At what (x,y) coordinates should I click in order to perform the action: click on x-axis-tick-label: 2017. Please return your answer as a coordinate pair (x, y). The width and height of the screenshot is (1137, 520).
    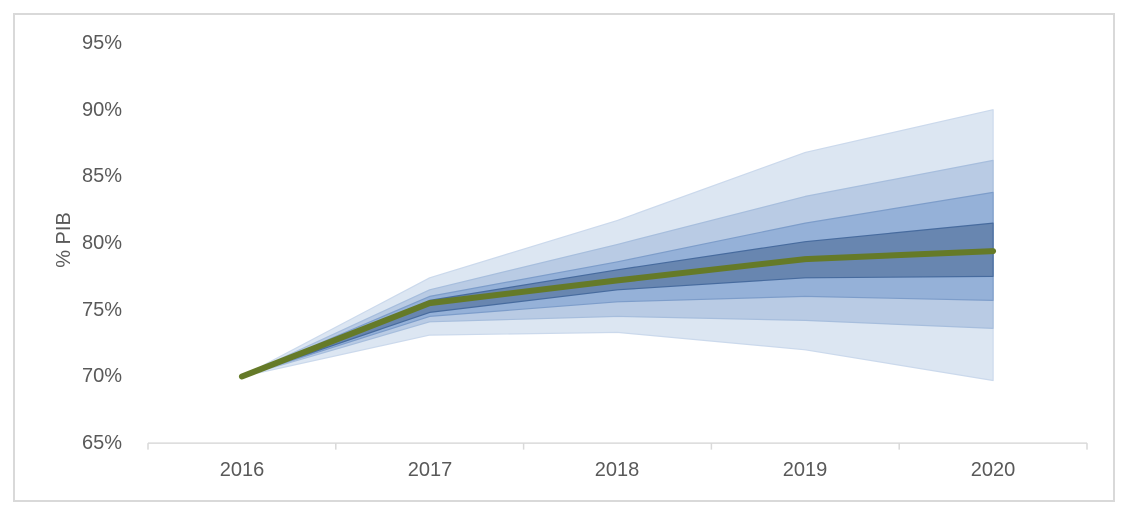
    Looking at the image, I should click on (430, 470).